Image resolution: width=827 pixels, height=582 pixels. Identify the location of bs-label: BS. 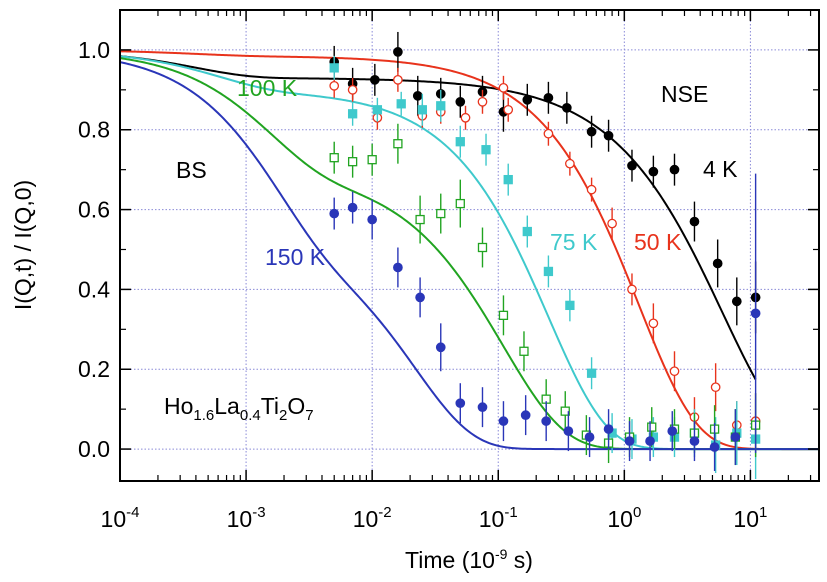
(191, 170).